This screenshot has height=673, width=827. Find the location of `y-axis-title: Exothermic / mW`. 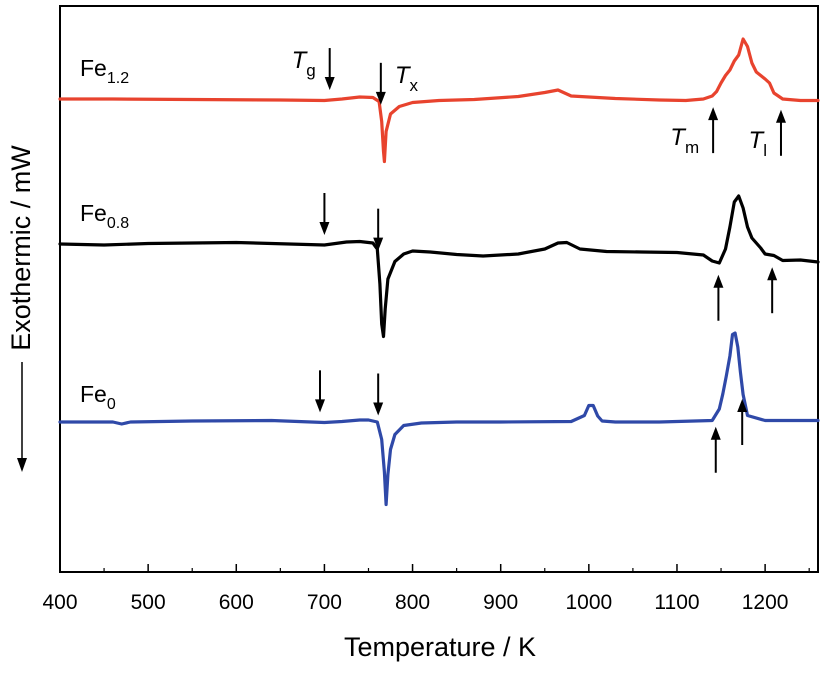

y-axis-title: Exothermic / mW is located at coordinates (21, 248).